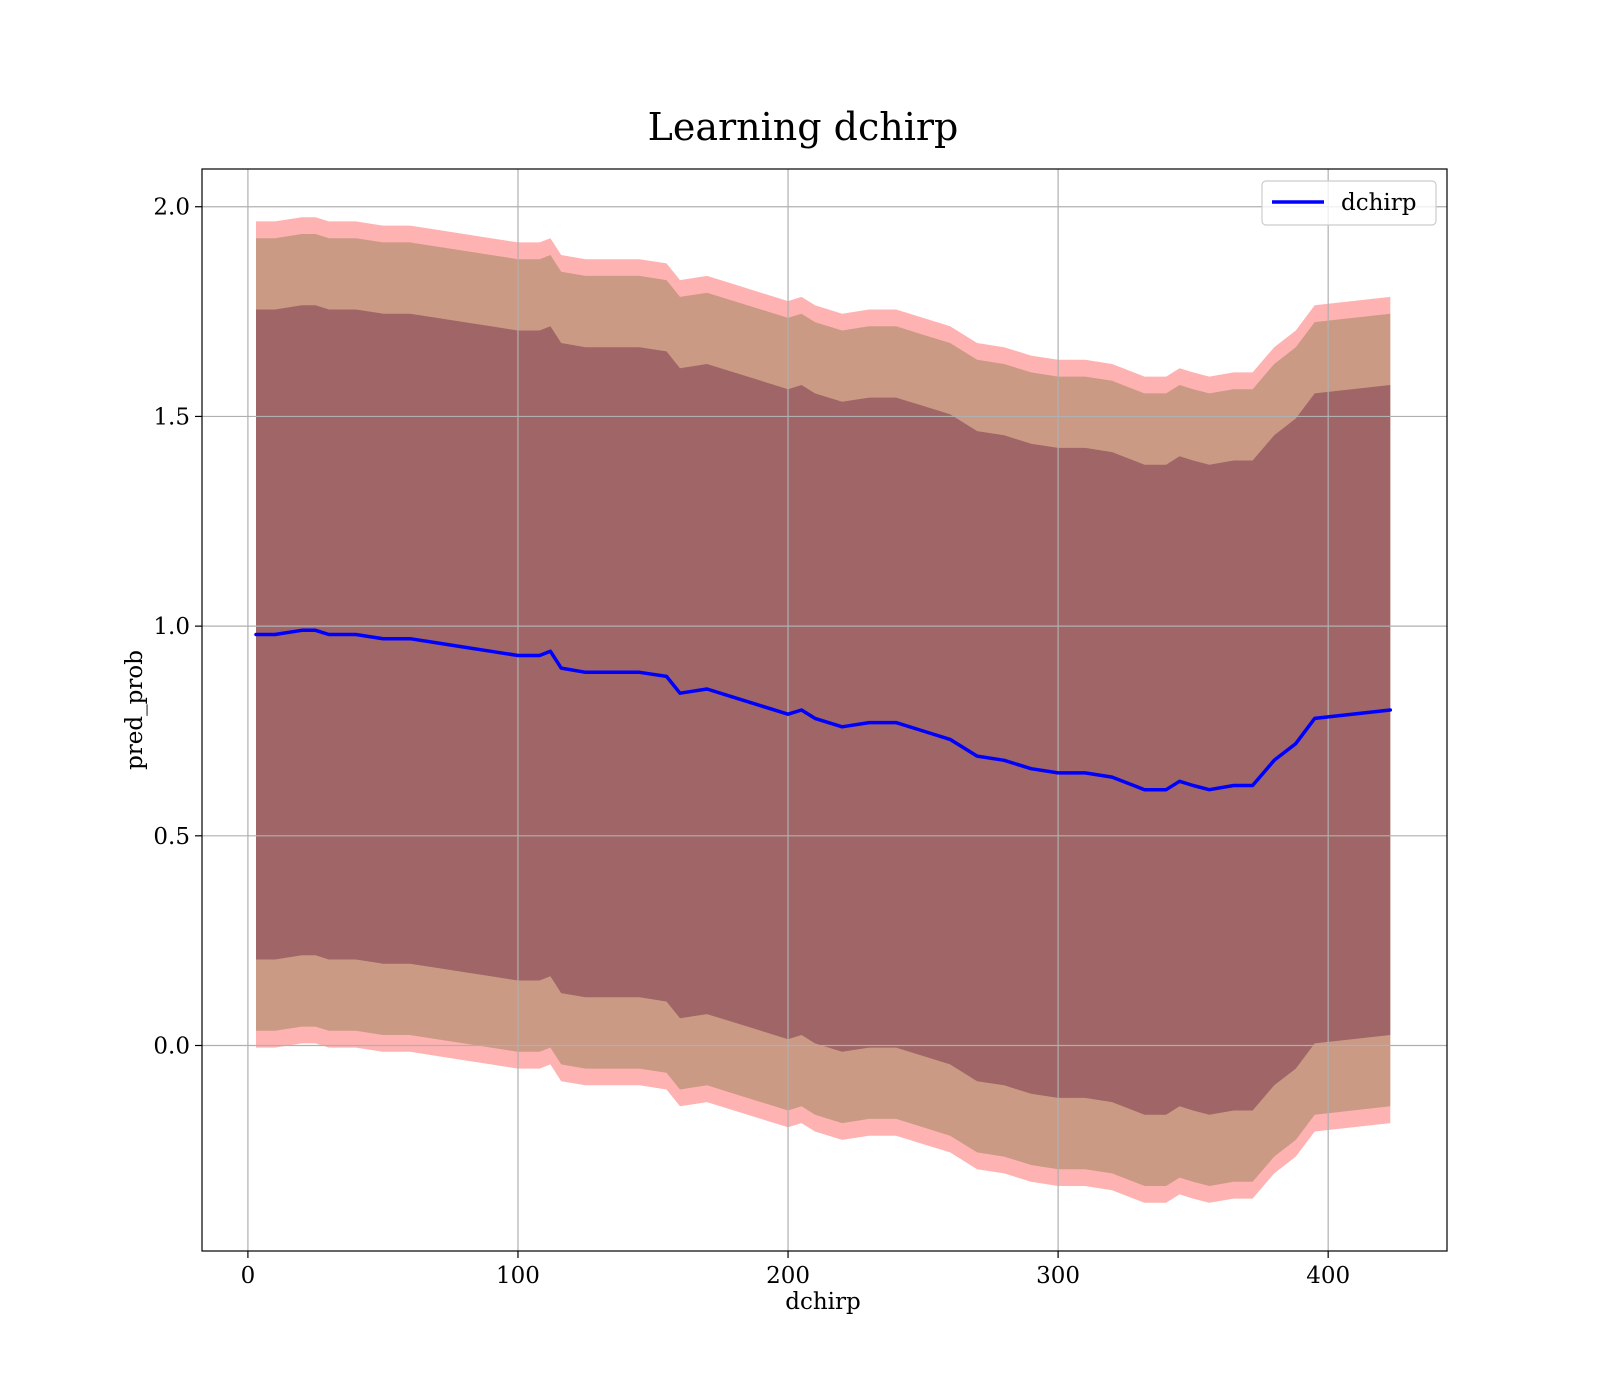 The image size is (1600, 1400). I want to click on y-tick-label: 0.0, so click(171, 1047).